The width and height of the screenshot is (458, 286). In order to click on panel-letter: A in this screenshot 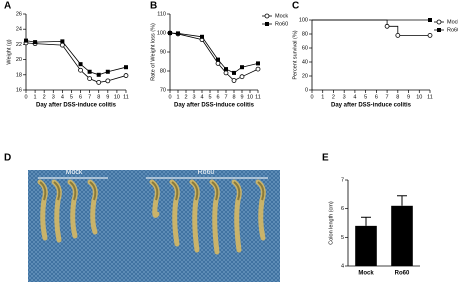, I will do `click(7, 6)`.